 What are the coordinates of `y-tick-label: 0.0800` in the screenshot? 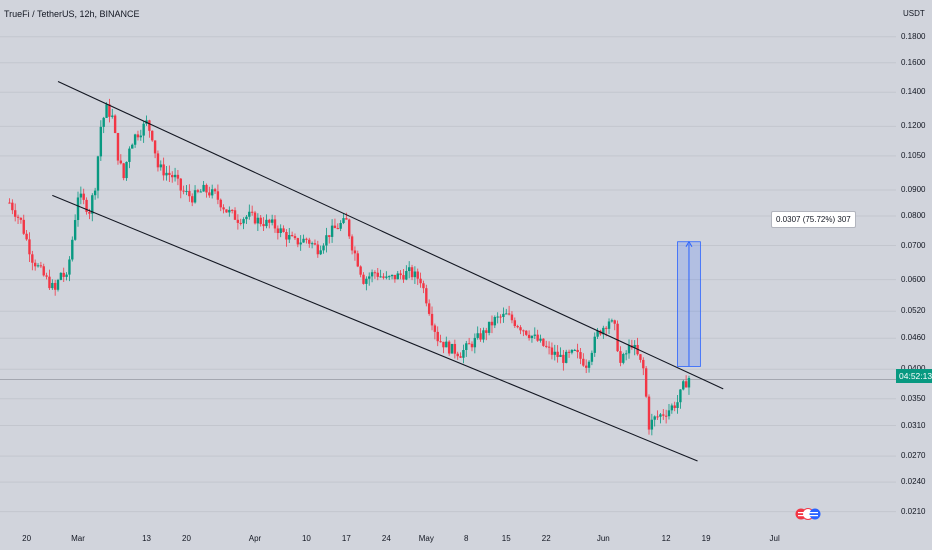 It's located at (913, 215).